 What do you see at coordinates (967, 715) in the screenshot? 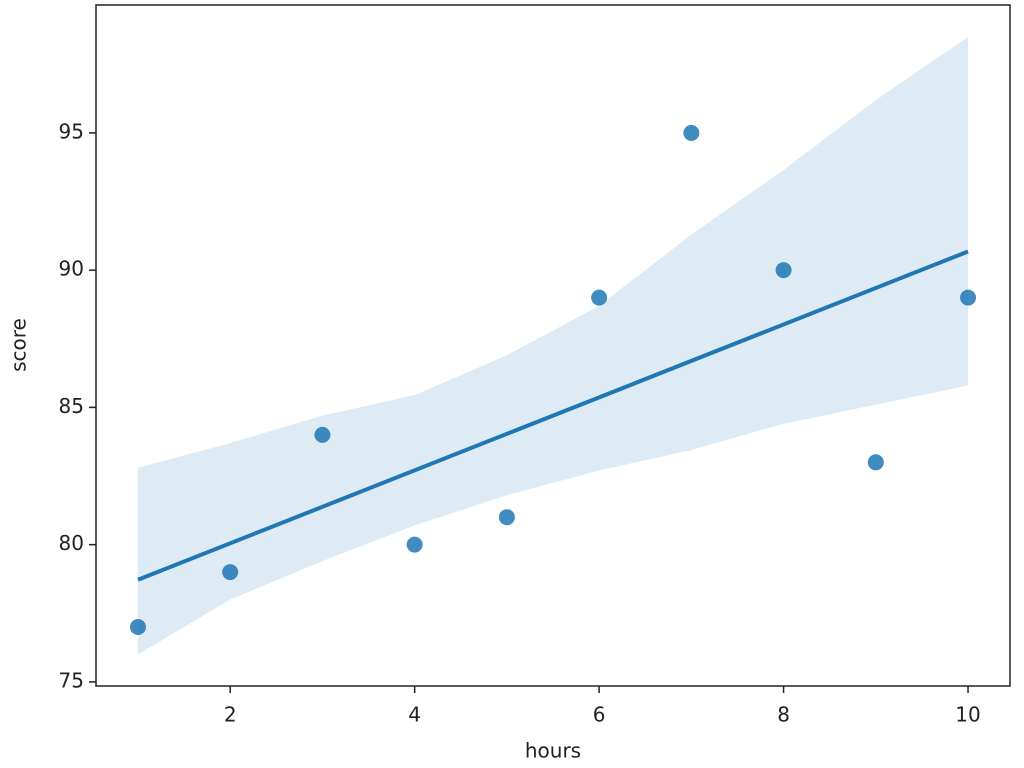
I see `x-tick-label: 10` at bounding box center [967, 715].